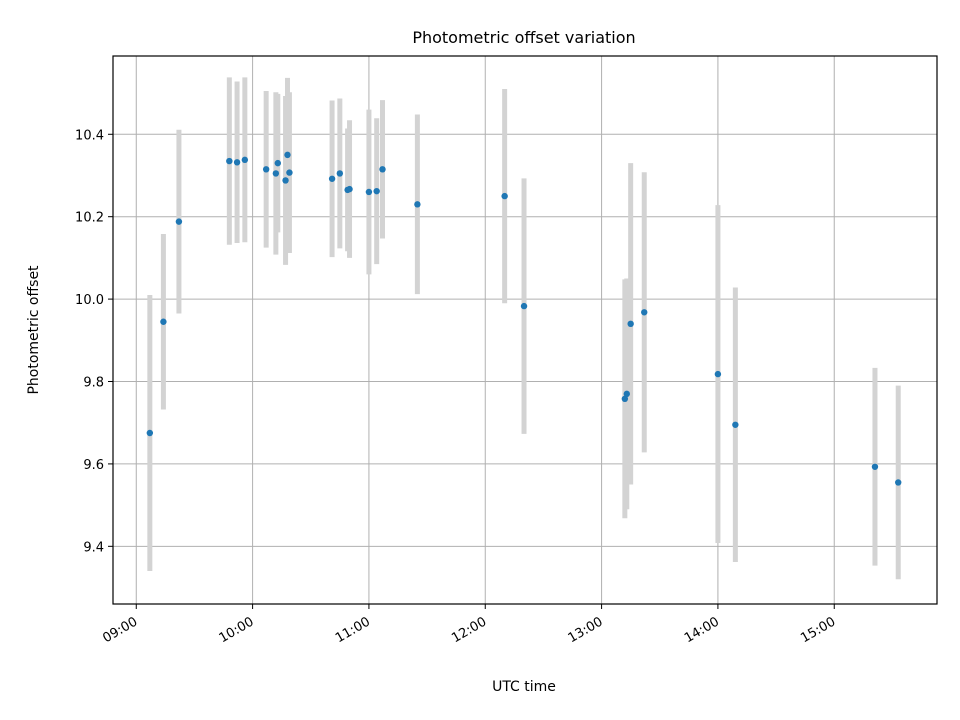  What do you see at coordinates (524, 687) in the screenshot?
I see `x-axis-label: UTC time` at bounding box center [524, 687].